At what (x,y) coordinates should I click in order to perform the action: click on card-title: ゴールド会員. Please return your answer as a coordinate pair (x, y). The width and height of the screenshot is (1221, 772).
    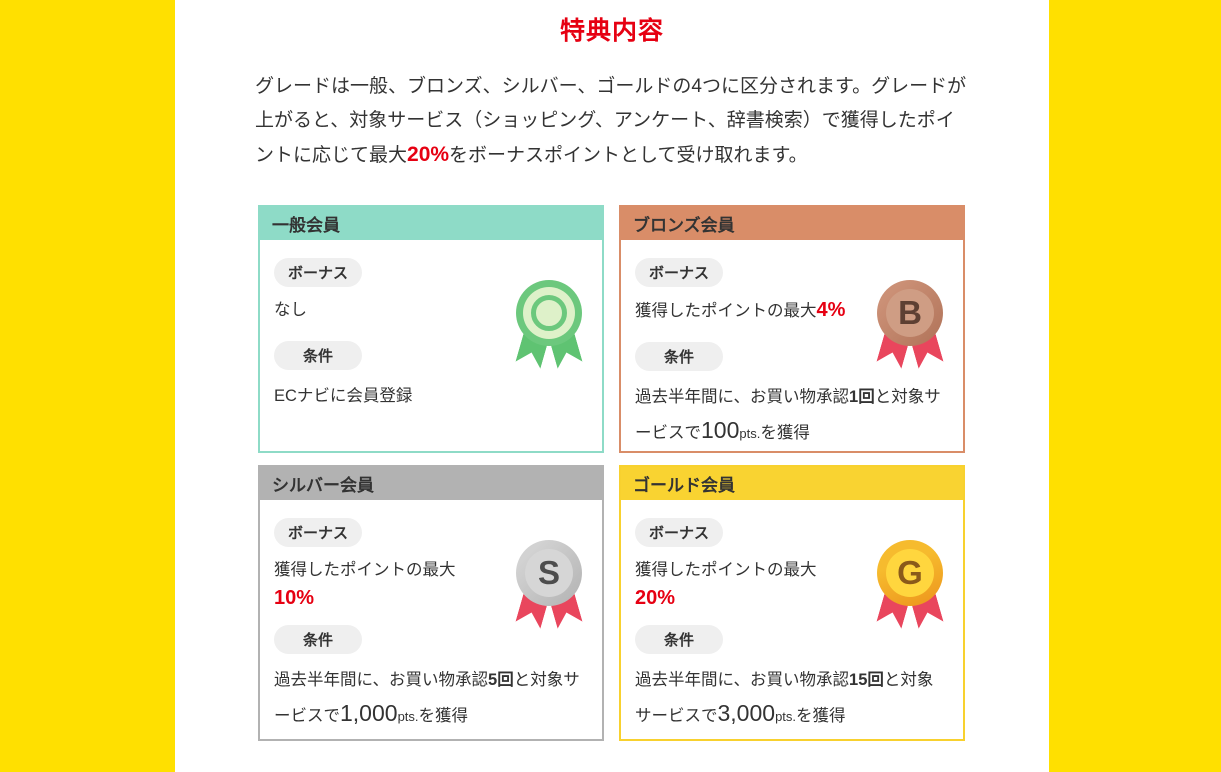
    Looking at the image, I should click on (792, 483).